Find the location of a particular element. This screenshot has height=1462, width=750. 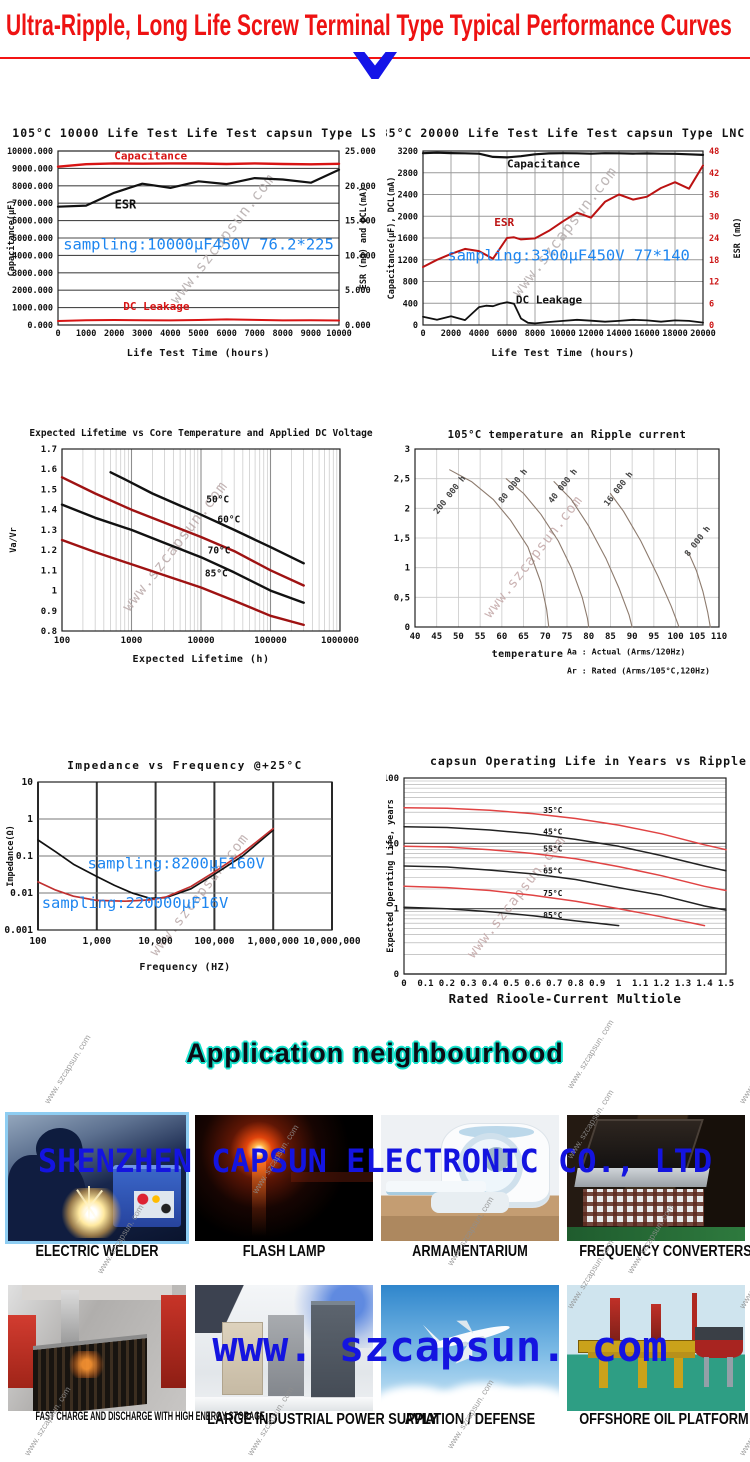

svg-text: 4000 is located at coordinates (479, 334).